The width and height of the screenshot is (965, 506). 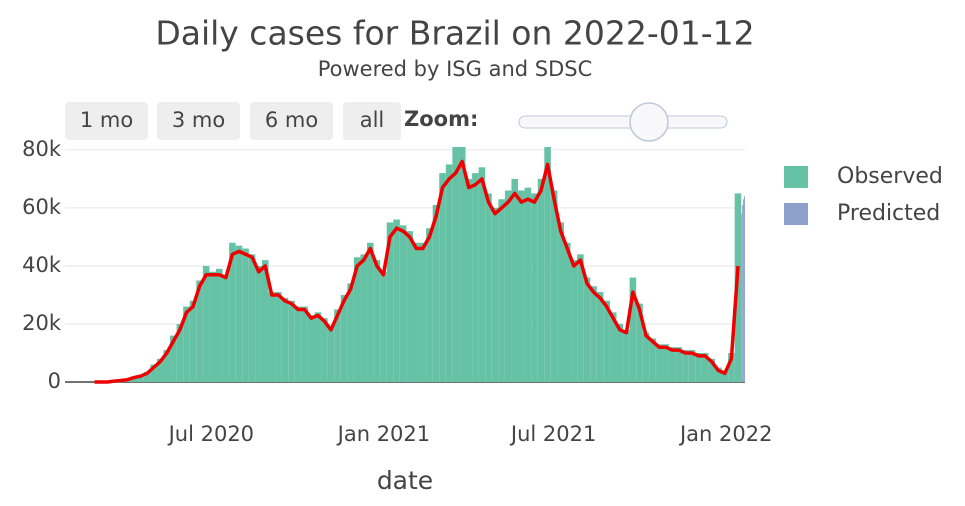 What do you see at coordinates (405, 480) in the screenshot?
I see `x-axis-title: date` at bounding box center [405, 480].